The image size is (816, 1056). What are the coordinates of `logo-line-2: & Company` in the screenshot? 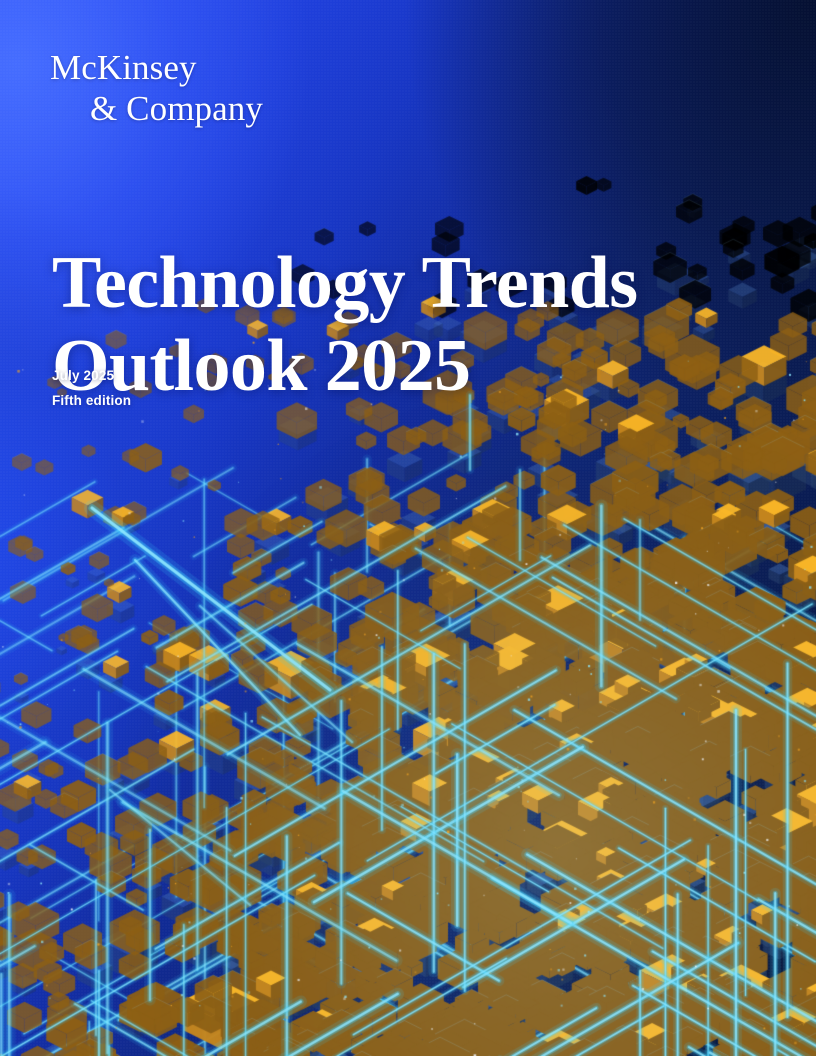 It's located at (176, 108).